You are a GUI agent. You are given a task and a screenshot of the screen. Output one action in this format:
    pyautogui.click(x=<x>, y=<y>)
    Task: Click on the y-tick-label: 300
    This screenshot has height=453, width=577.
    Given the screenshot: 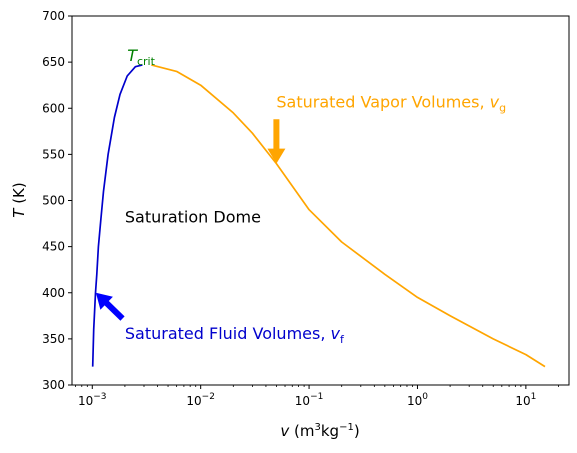 What is the action you would take?
    pyautogui.click(x=53, y=385)
    